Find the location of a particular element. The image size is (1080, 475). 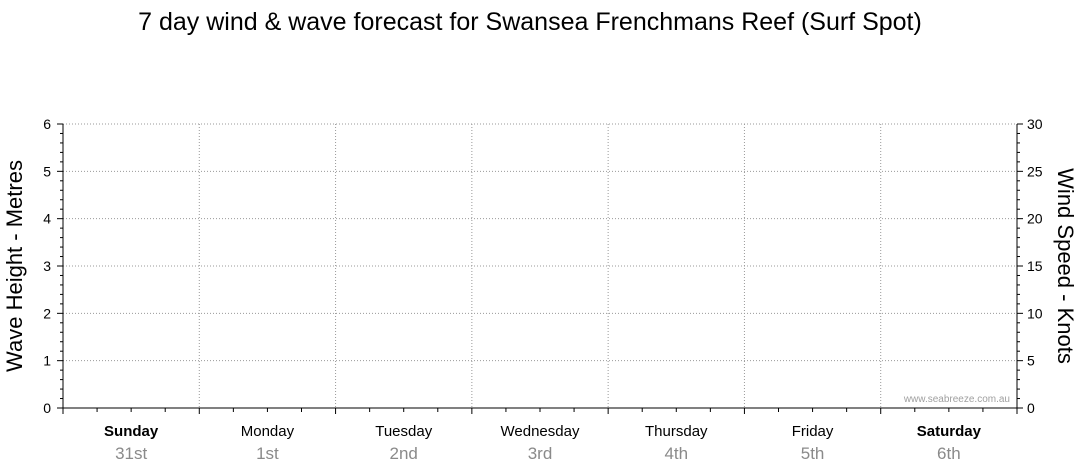

right-tick-label: 5 is located at coordinates (1031, 361).